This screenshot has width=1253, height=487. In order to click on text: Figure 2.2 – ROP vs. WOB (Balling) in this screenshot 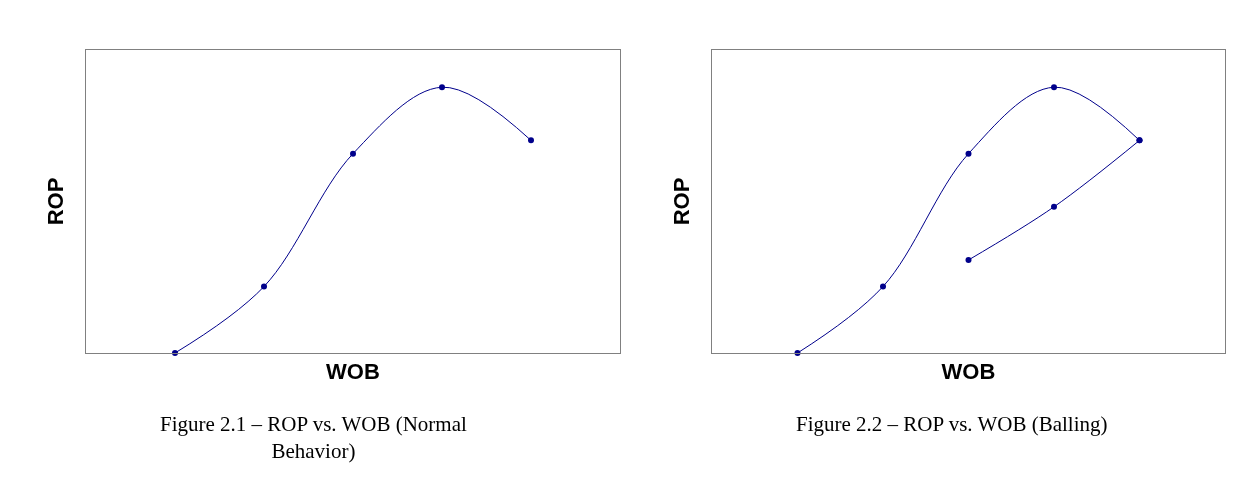, I will do `click(952, 424)`.